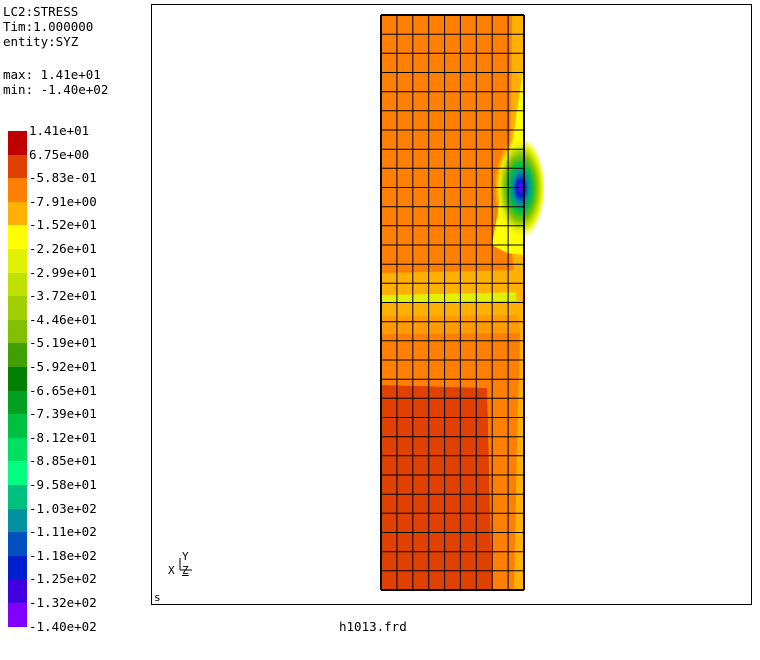 Image resolution: width=760 pixels, height=660 pixels. Describe the element at coordinates (52, 74) in the screenshot. I see `max-label: max: 1.41e+01` at that location.